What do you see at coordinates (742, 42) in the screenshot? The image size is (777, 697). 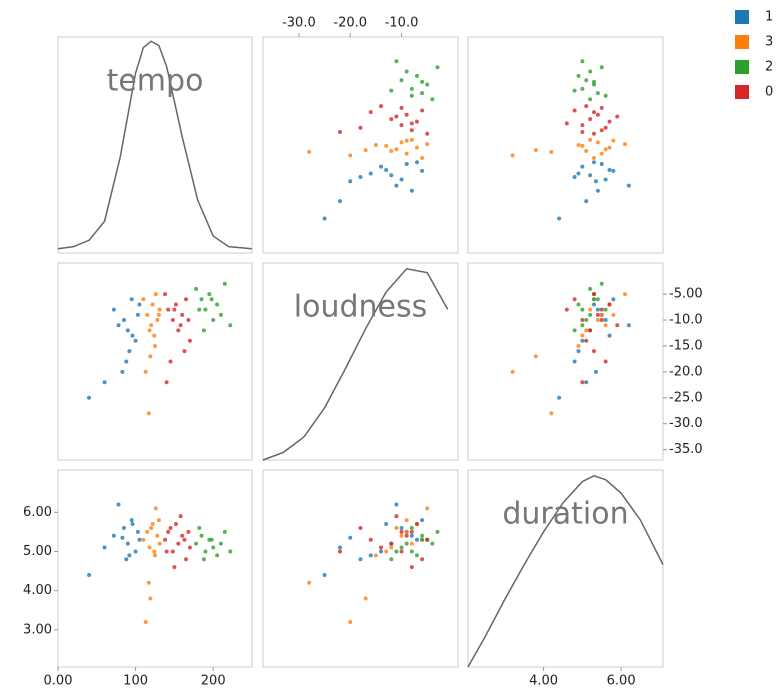 I see `legend-swatch` at bounding box center [742, 42].